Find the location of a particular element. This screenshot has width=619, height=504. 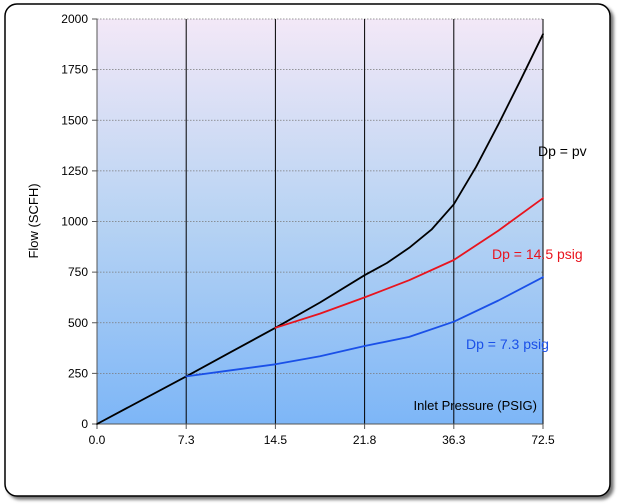

x-tick-label: 0.0 is located at coordinates (97, 440).